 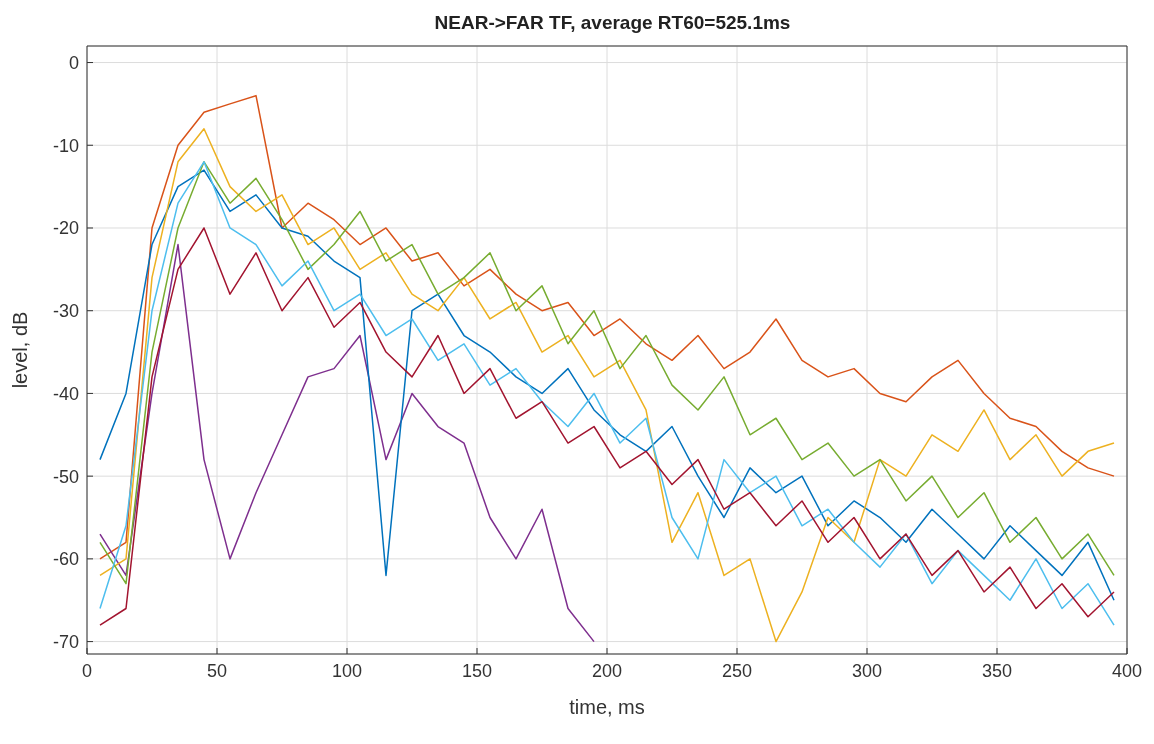 What do you see at coordinates (477, 670) in the screenshot?
I see `x-tick-label: 150` at bounding box center [477, 670].